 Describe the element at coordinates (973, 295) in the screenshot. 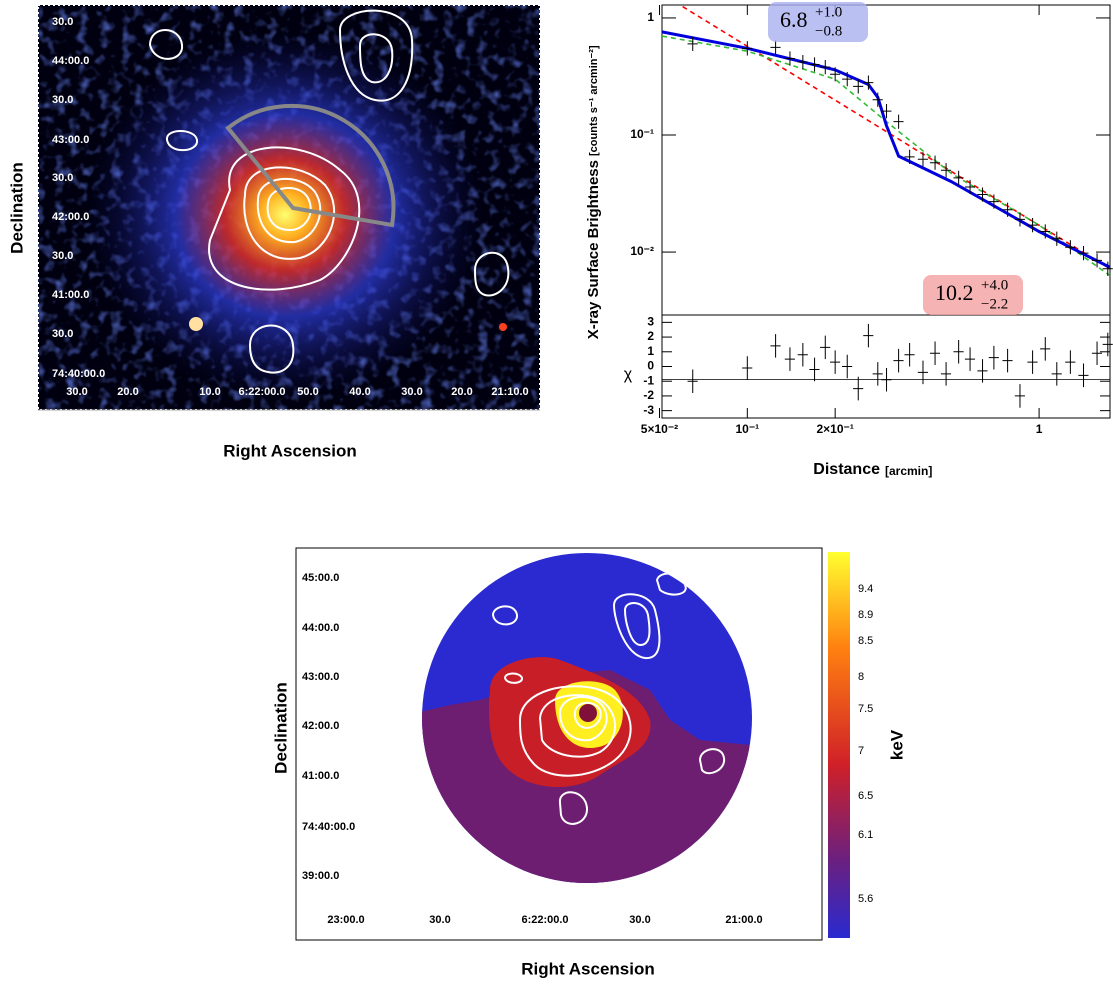

I see `annotation-highlight` at that location.